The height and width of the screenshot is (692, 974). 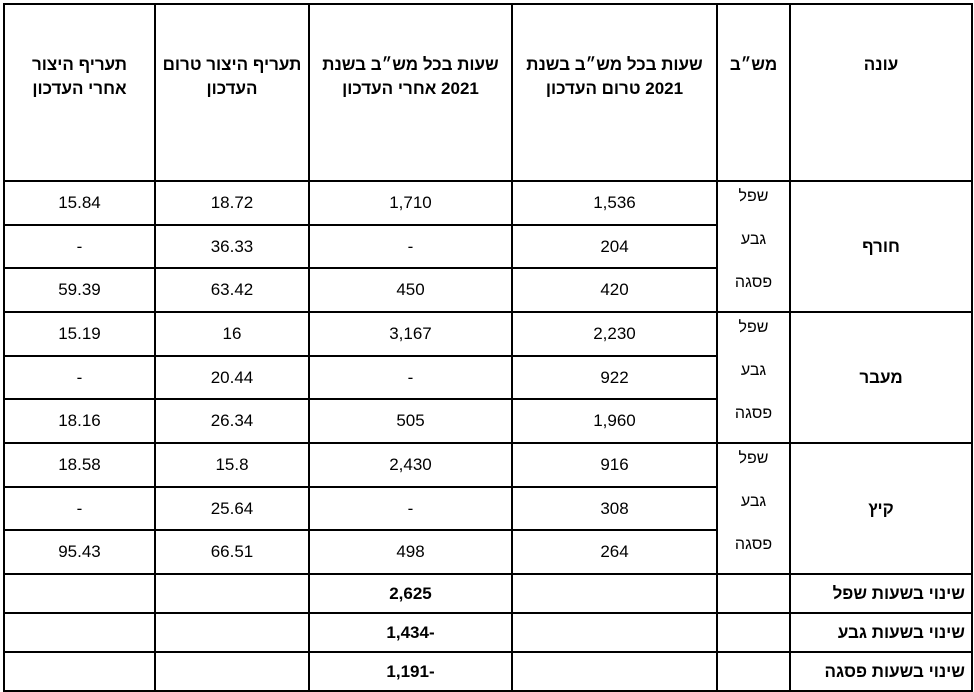 I want to click on cell: 36.33, so click(x=232, y=246).